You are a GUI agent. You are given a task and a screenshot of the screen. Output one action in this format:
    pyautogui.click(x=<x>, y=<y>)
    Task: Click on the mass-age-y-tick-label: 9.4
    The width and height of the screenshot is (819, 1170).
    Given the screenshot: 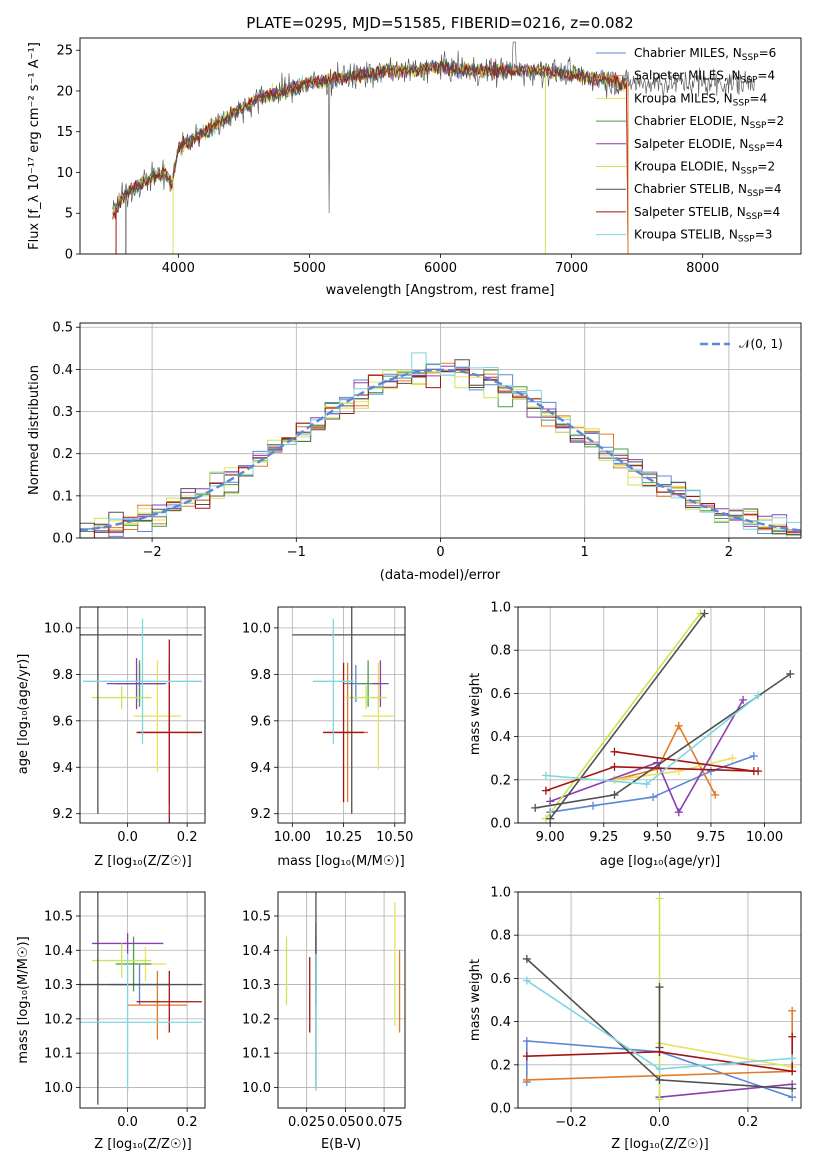 What is the action you would take?
    pyautogui.click(x=260, y=768)
    